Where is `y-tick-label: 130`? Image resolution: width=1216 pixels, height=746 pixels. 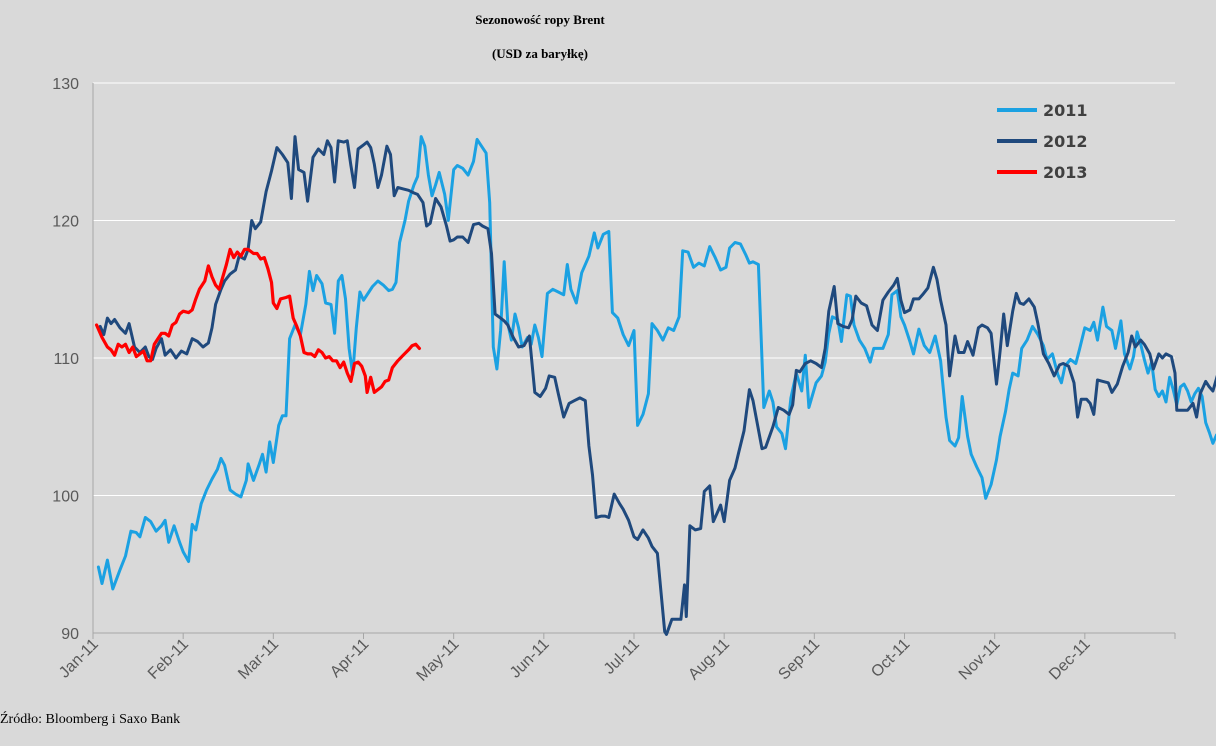 y-tick-label: 130 is located at coordinates (65, 84).